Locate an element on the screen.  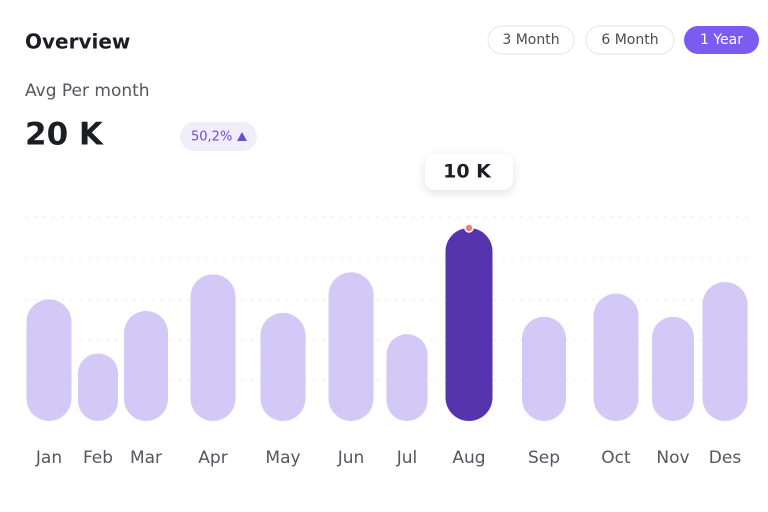
tabs: 3 Month 6 Month 1 Year is located at coordinates (623, 40).